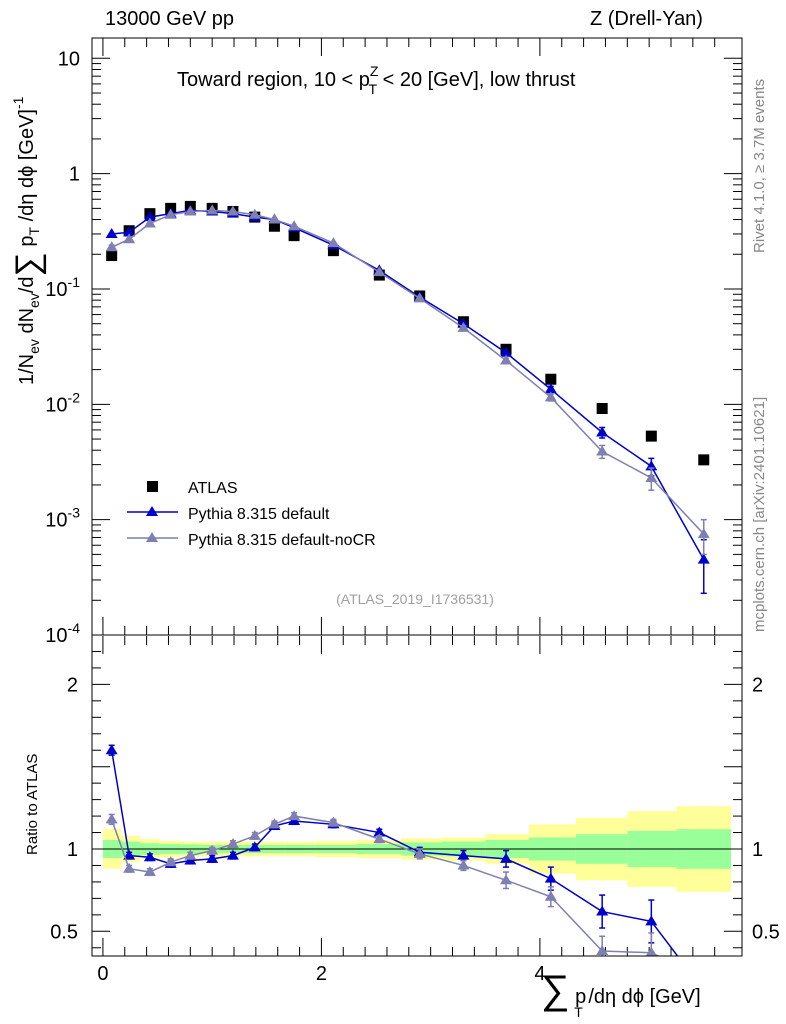  I want to click on legend-marker-default, so click(152, 511).